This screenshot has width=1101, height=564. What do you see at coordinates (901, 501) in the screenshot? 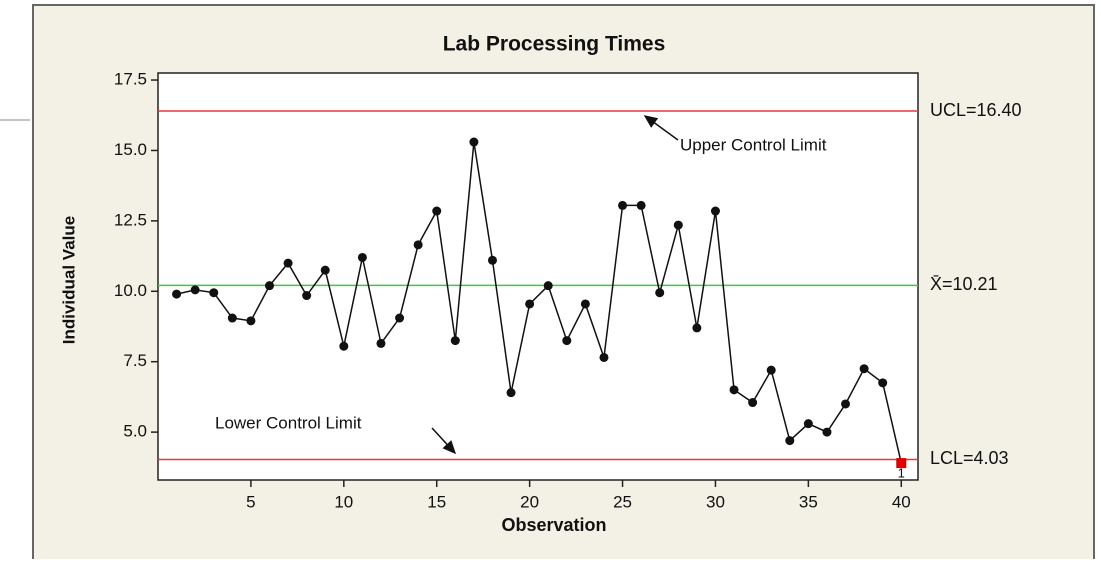
I see `x-tick-label: 40` at bounding box center [901, 501].